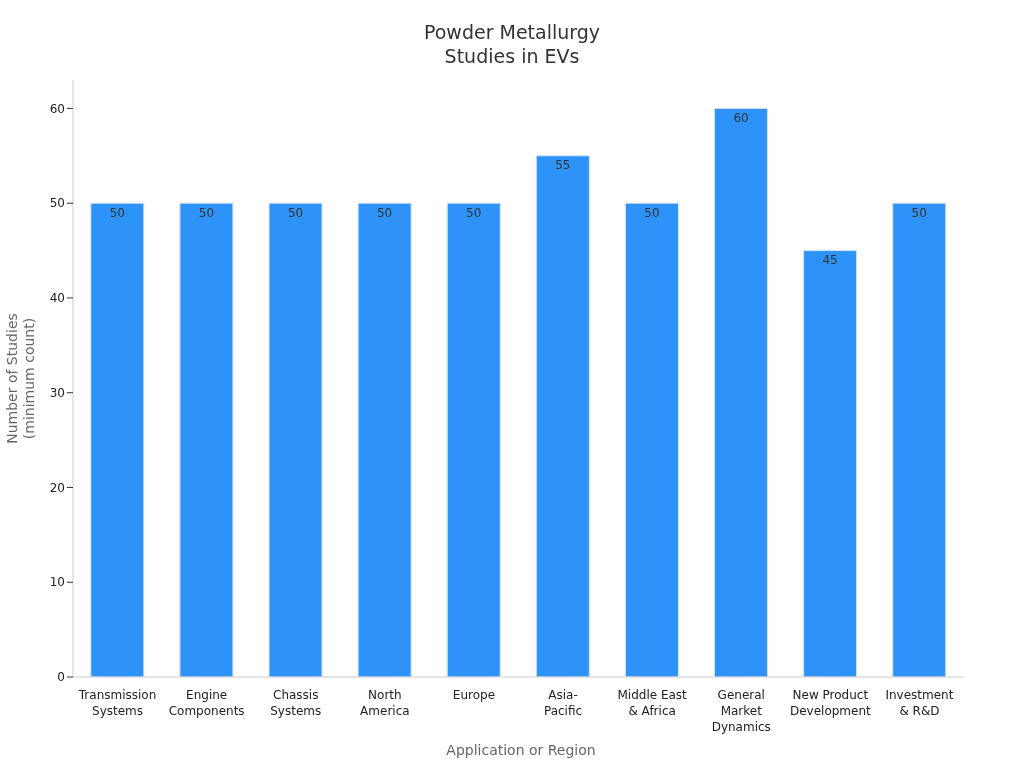  Describe the element at coordinates (563, 703) in the screenshot. I see `x-tick-label: Asia-Pacific` at that location.